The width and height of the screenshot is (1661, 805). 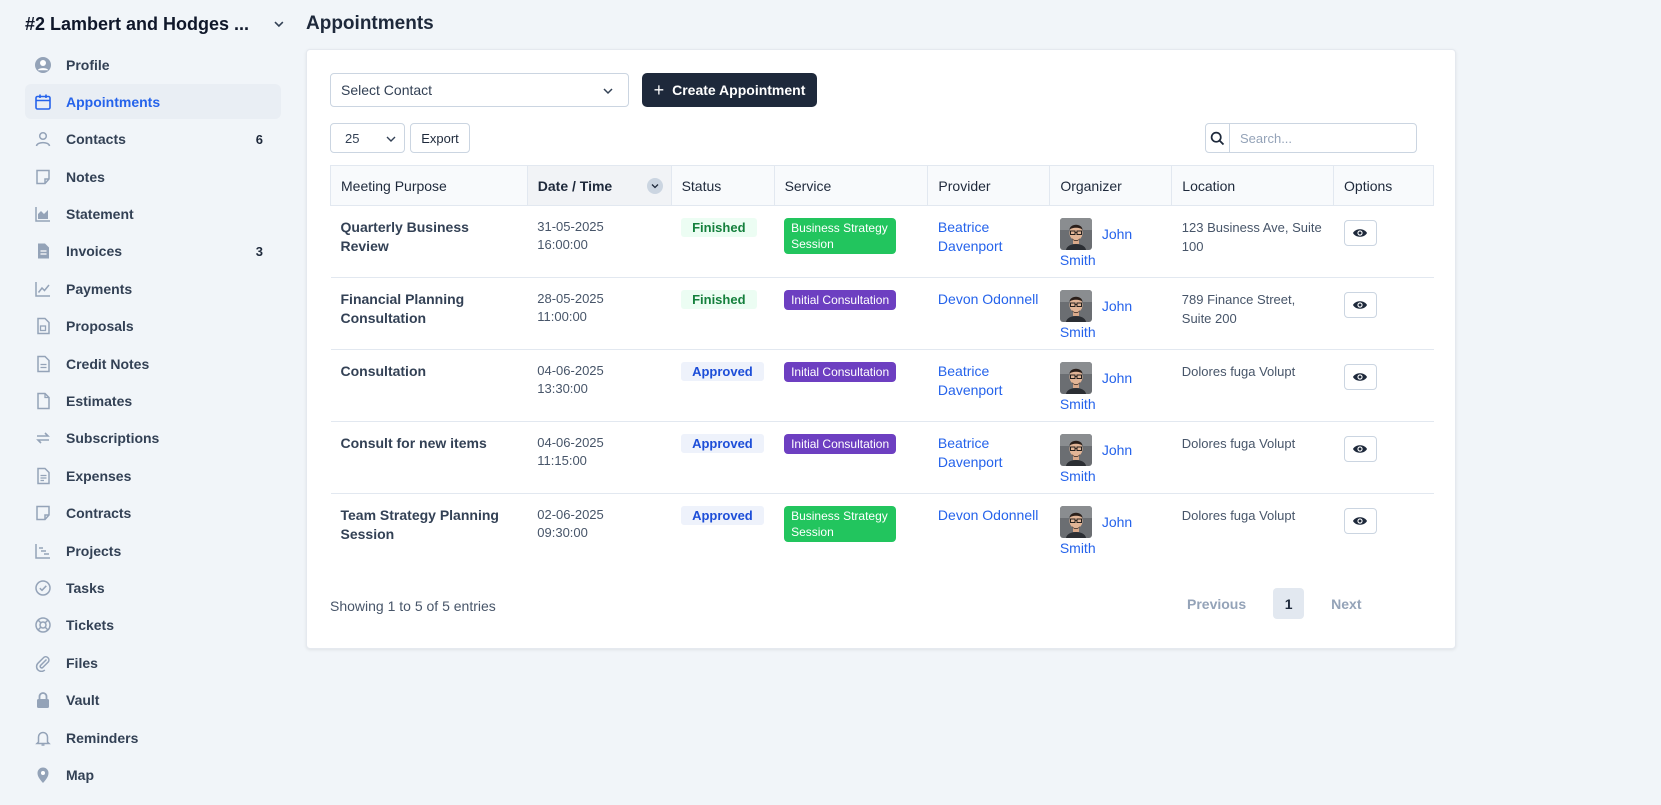 What do you see at coordinates (153, 176) in the screenshot?
I see `sidebar-item-notes: Notes` at bounding box center [153, 176].